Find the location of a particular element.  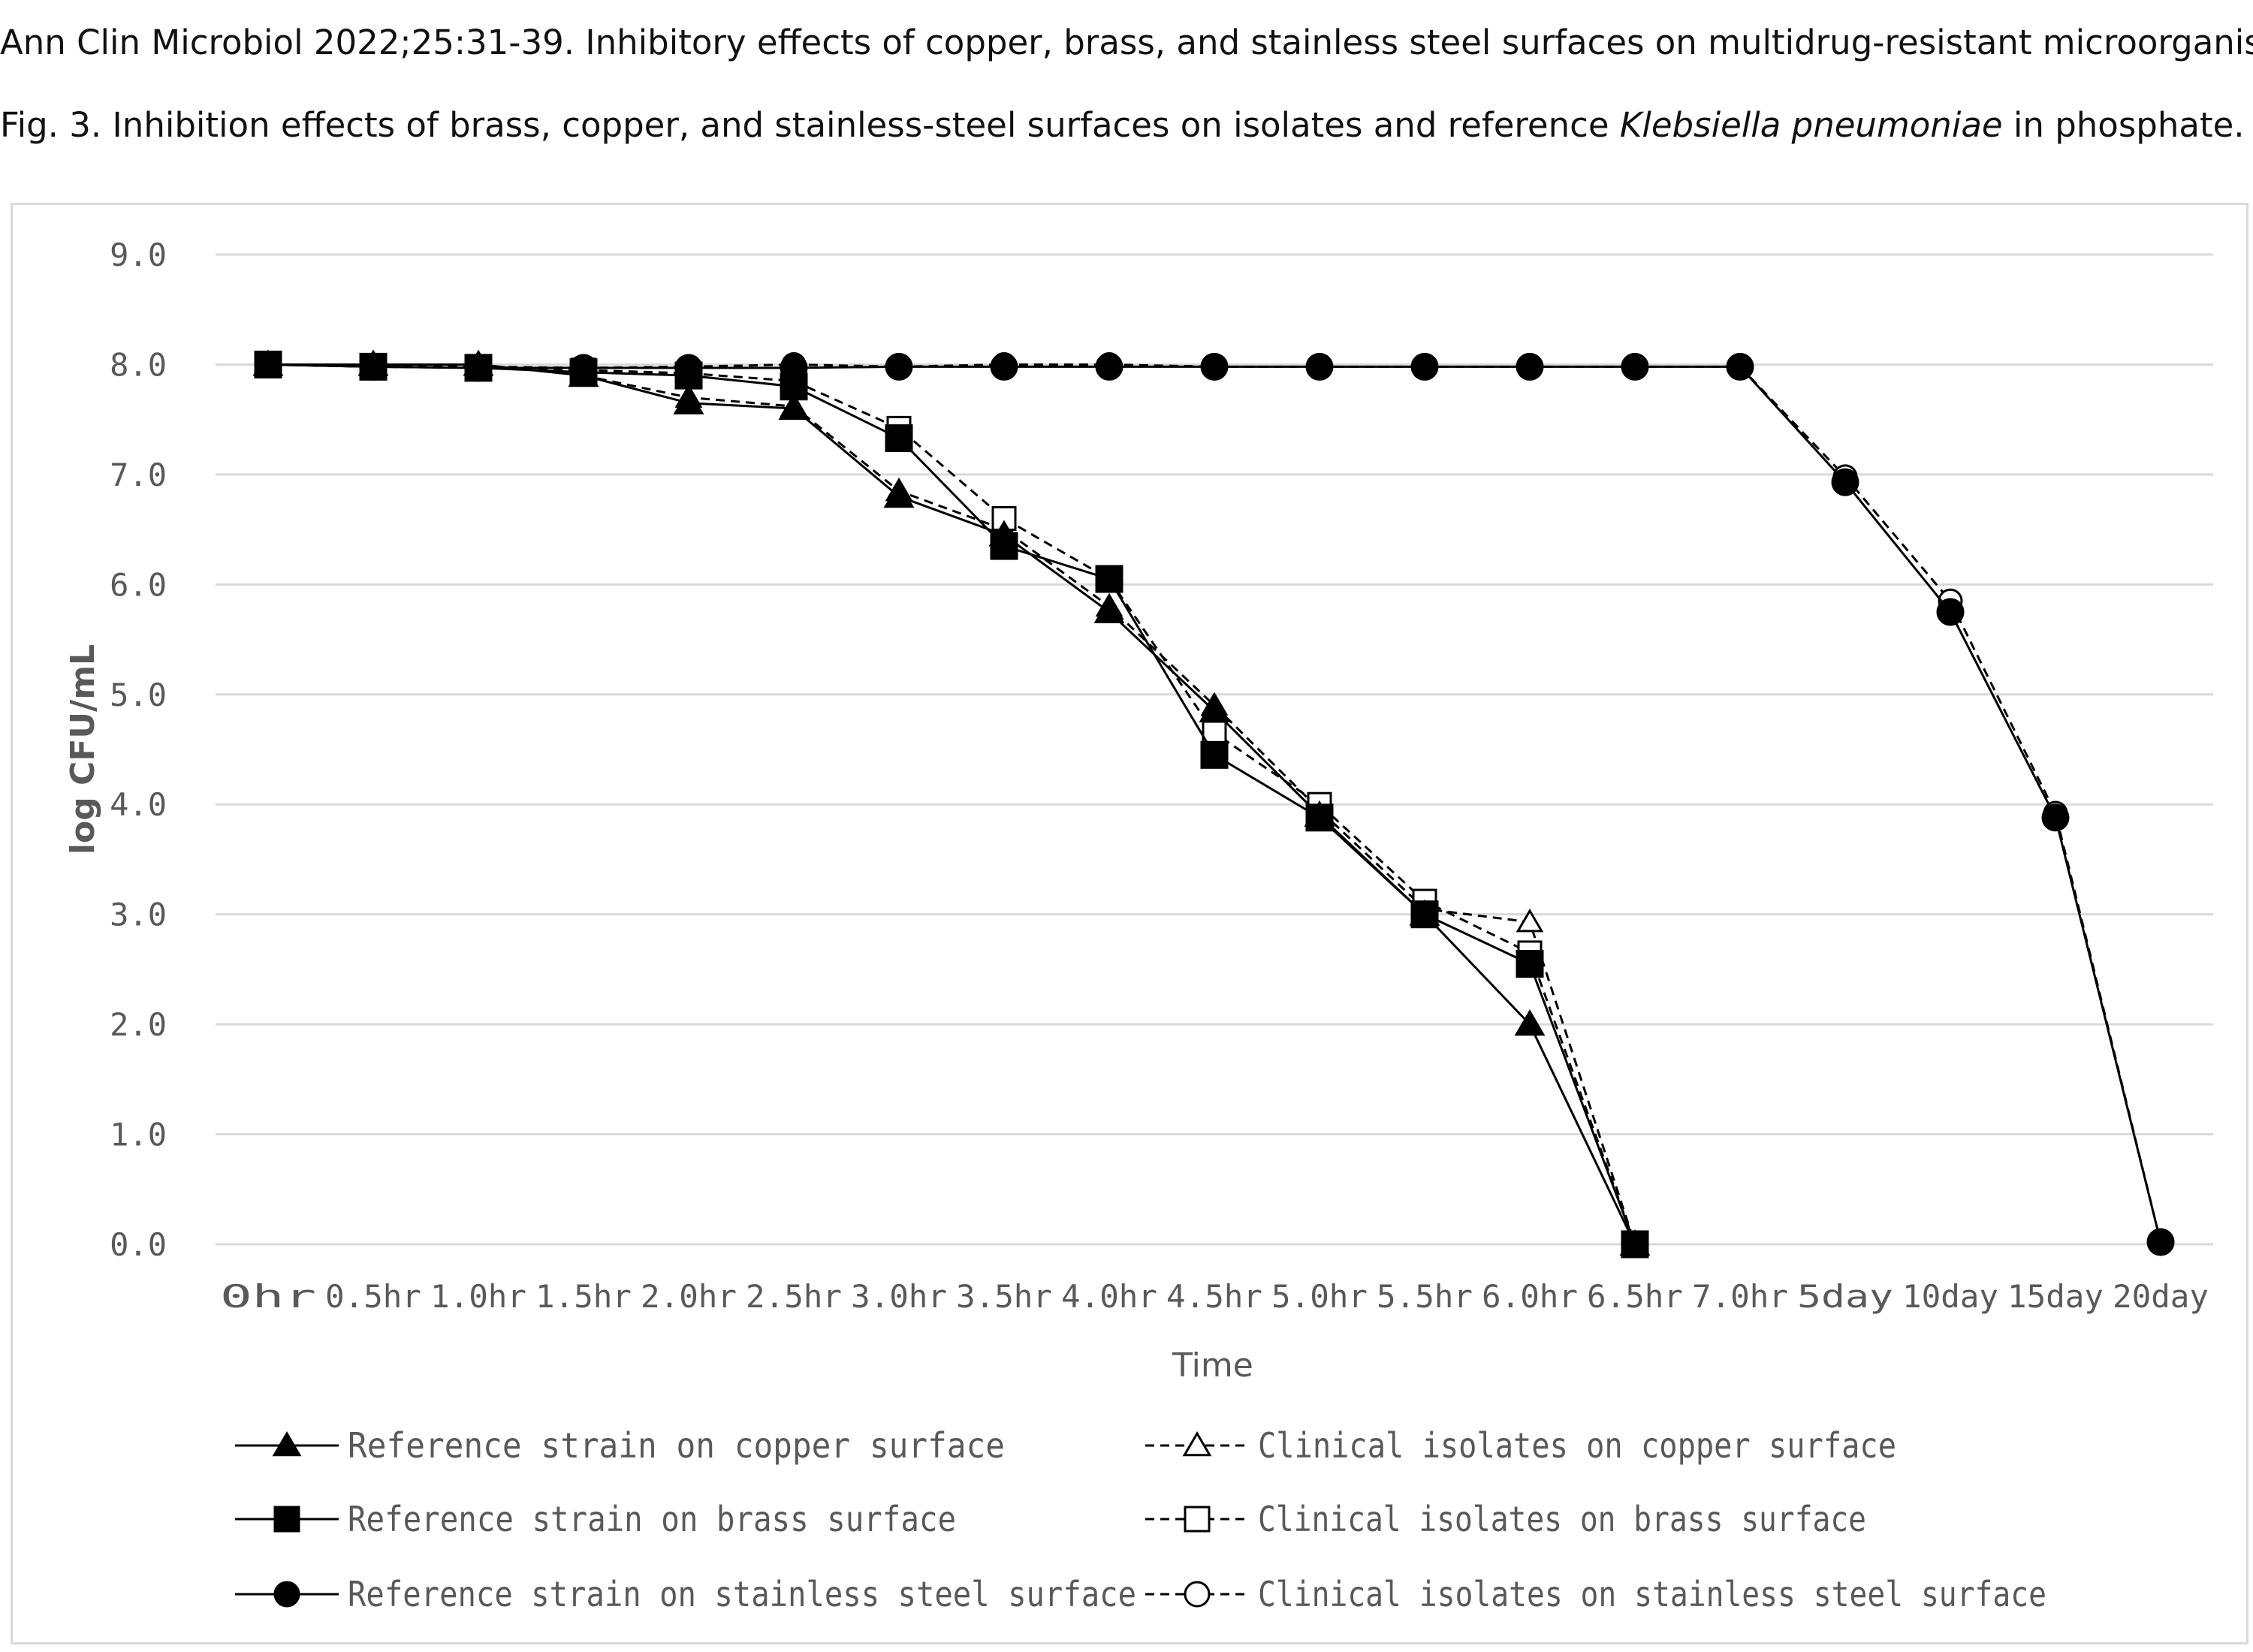

y-axis-title: log CFU/mL is located at coordinates (83, 749).